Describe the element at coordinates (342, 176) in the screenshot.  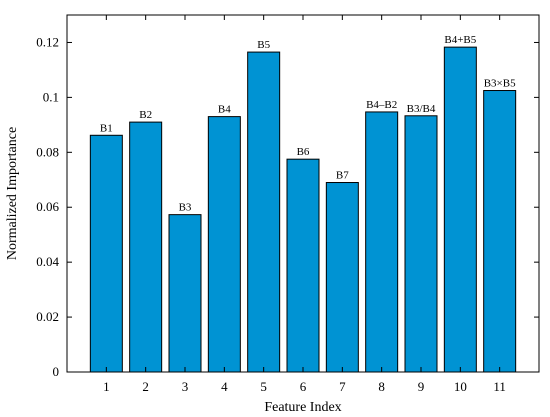
I see `bar-label-7: B7` at that location.